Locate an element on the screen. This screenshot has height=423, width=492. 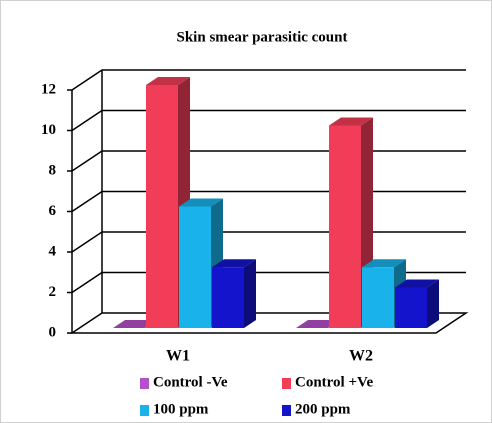
y-tick-label: 2 is located at coordinates (53, 292).